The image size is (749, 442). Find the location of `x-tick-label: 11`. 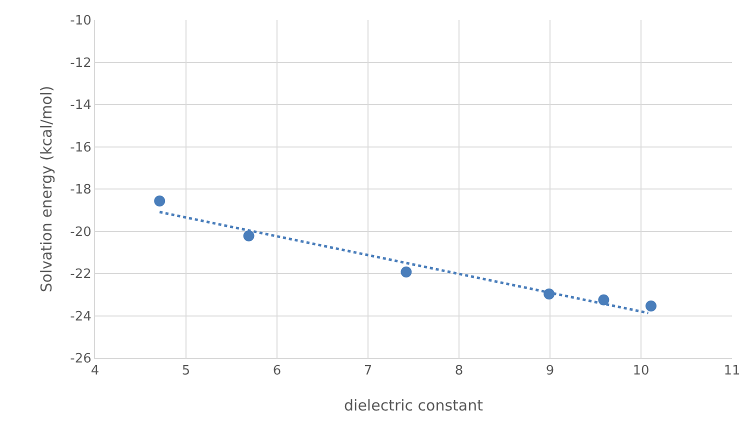

x-tick-label: 11 is located at coordinates (732, 371).